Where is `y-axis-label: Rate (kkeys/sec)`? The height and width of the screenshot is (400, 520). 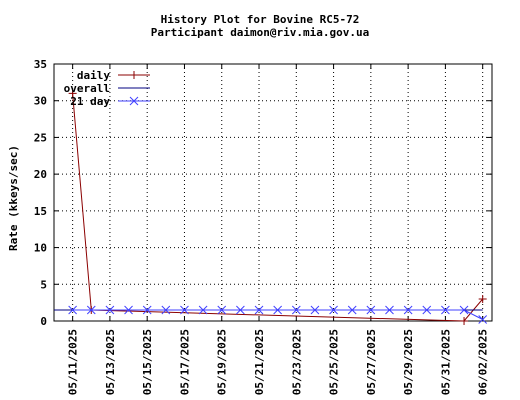 y-axis-label: Rate (kkeys/sec) is located at coordinates (13, 198).